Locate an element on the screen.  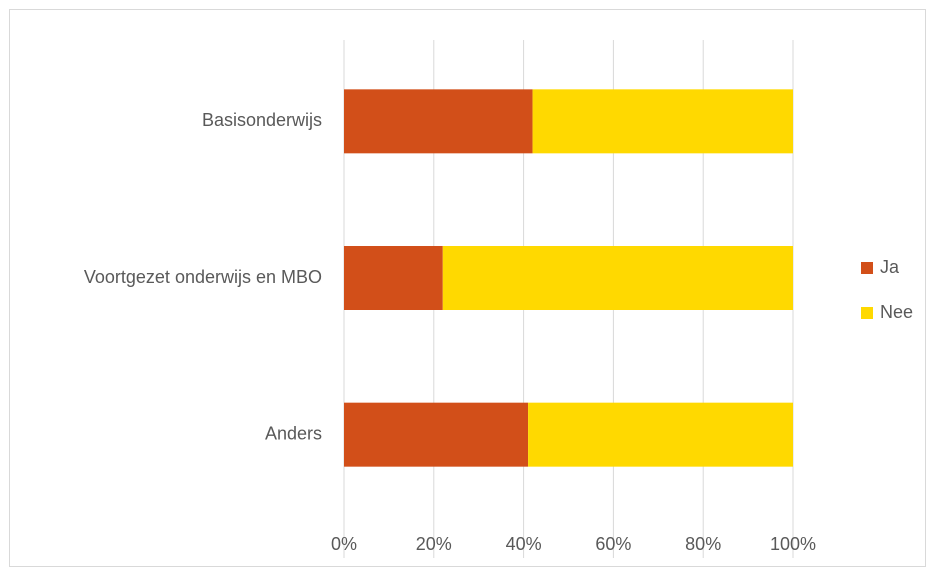
x-tick-label: 40% is located at coordinates (524, 544).